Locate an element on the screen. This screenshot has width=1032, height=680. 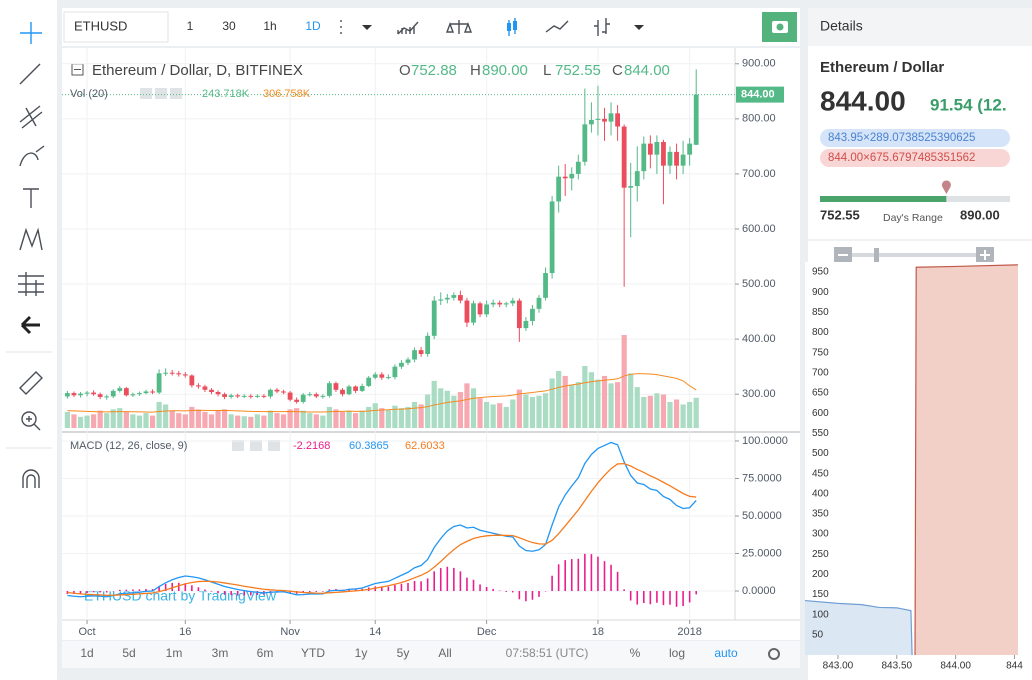
ohlc-key: H is located at coordinates (475, 70).